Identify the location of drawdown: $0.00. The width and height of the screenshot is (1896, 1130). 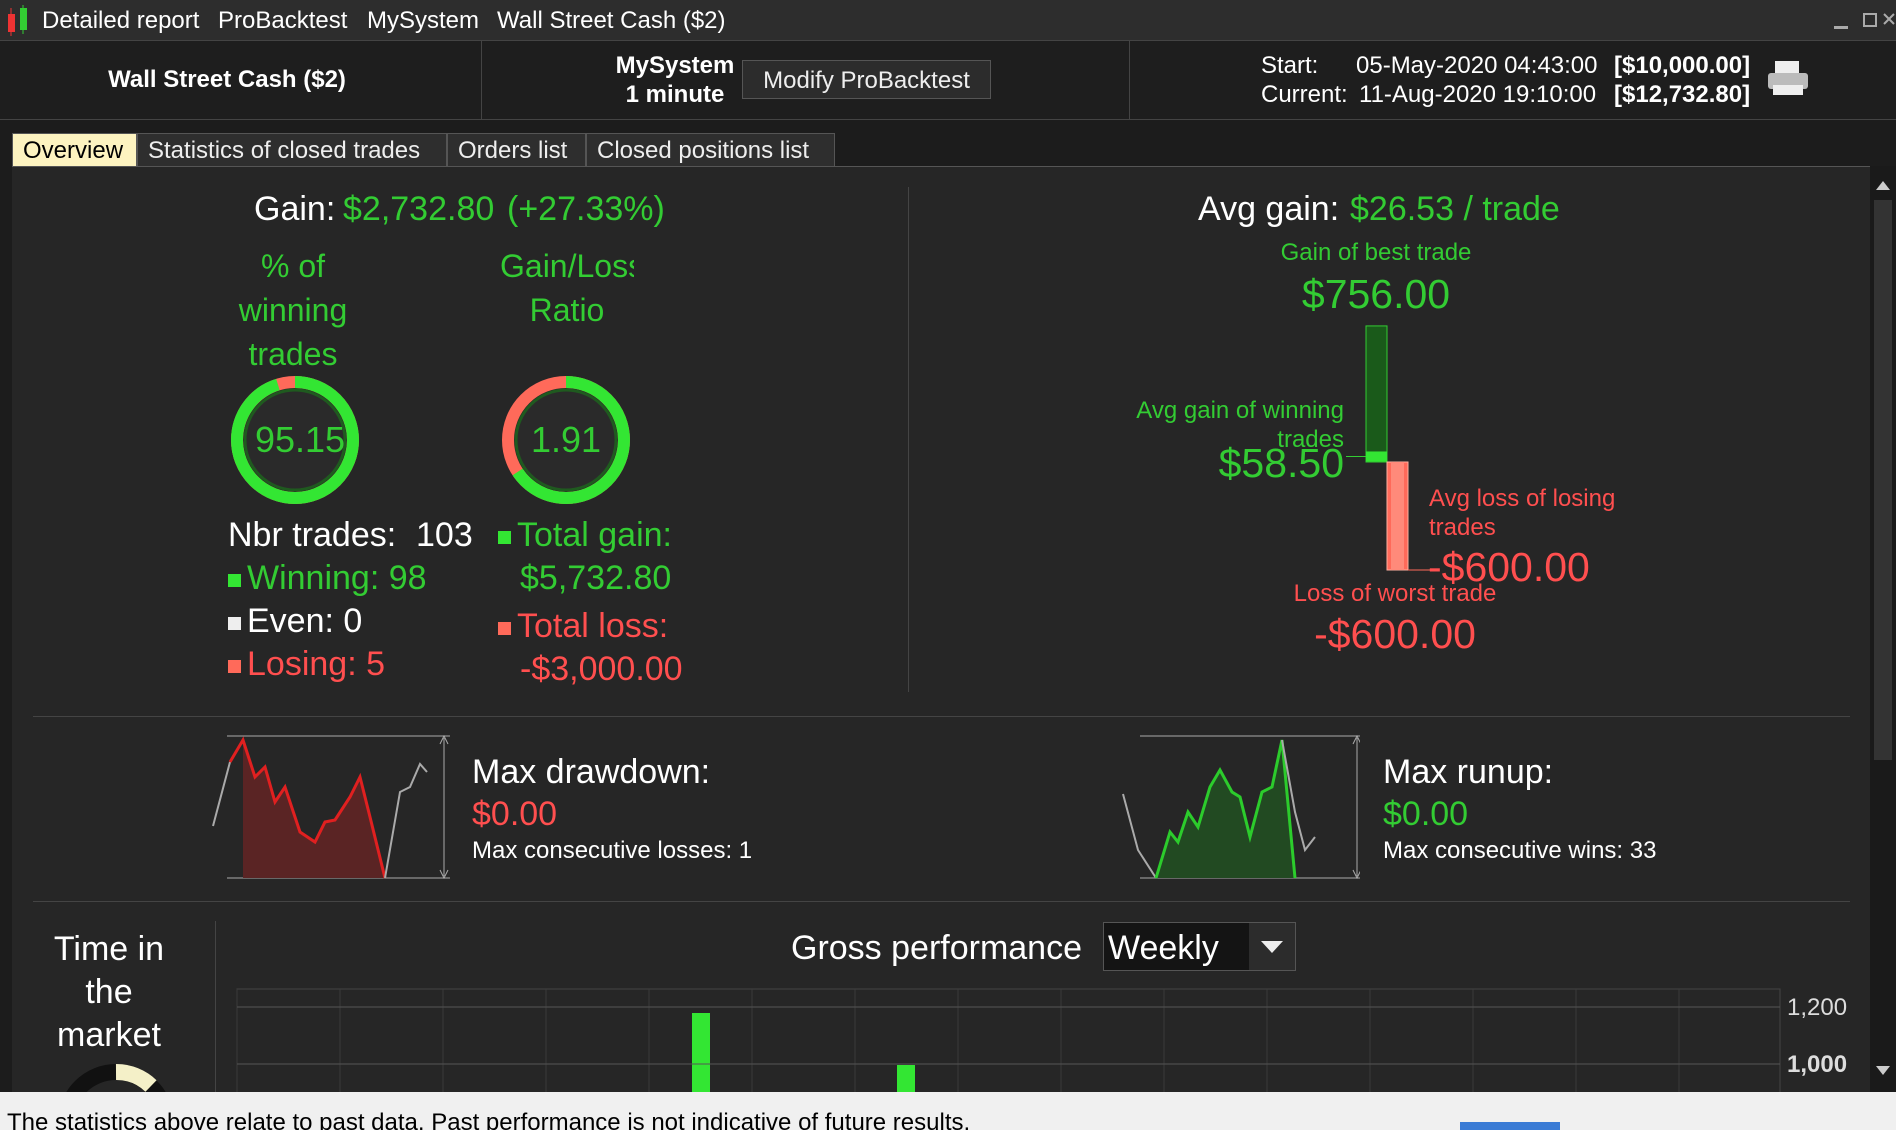
(515, 814).